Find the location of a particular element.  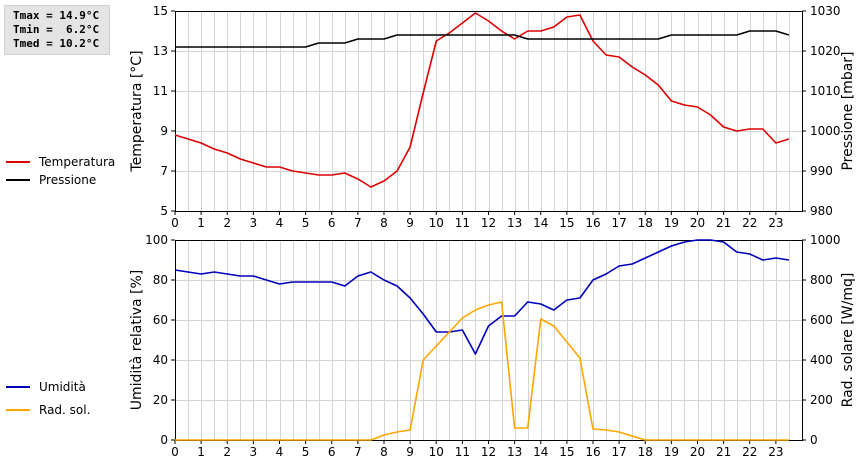

y-left-tick-label: 60 is located at coordinates (160, 320).